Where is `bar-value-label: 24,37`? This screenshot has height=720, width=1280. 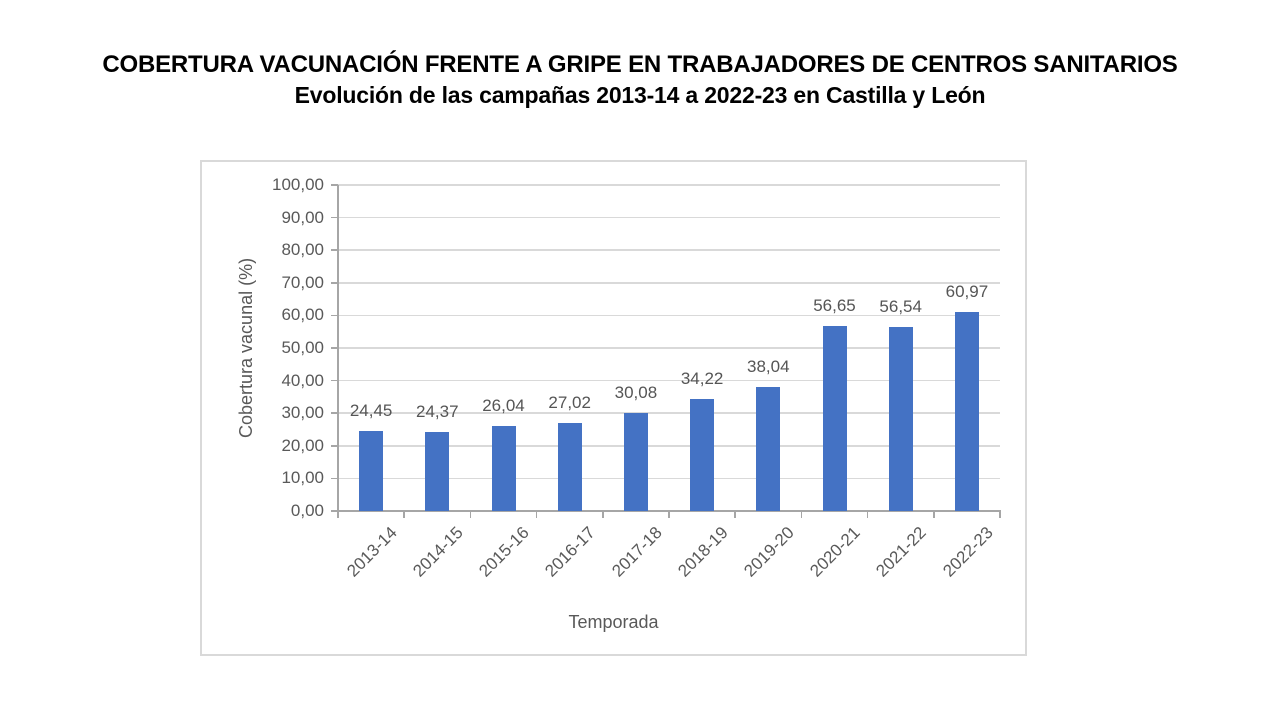 bar-value-label: 24,37 is located at coordinates (437, 411).